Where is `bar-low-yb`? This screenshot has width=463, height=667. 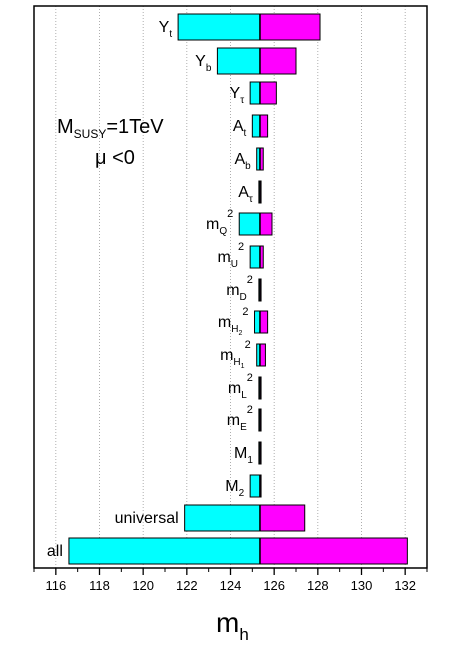 bar-low-yb is located at coordinates (238, 61).